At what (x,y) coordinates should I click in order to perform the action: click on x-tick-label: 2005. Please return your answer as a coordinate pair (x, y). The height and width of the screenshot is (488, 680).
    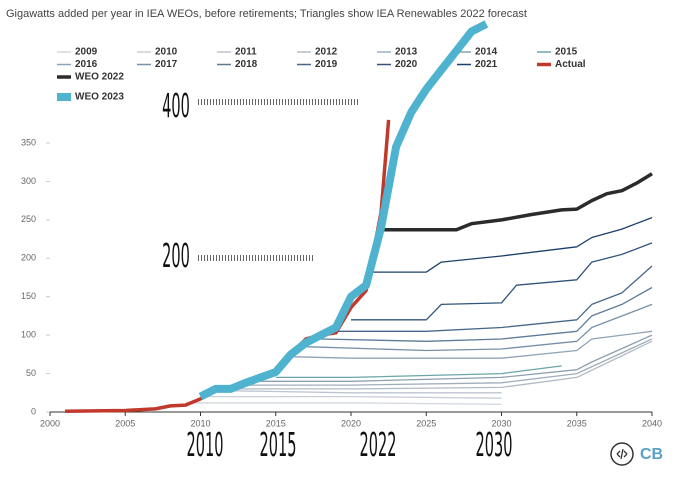
    Looking at the image, I should click on (125, 423).